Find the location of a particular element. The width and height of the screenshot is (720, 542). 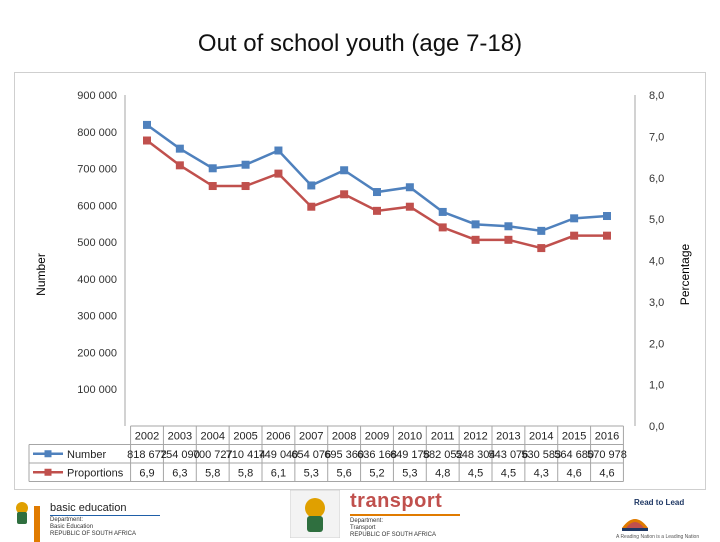

y-tick-label: 700 000 is located at coordinates (97, 170).